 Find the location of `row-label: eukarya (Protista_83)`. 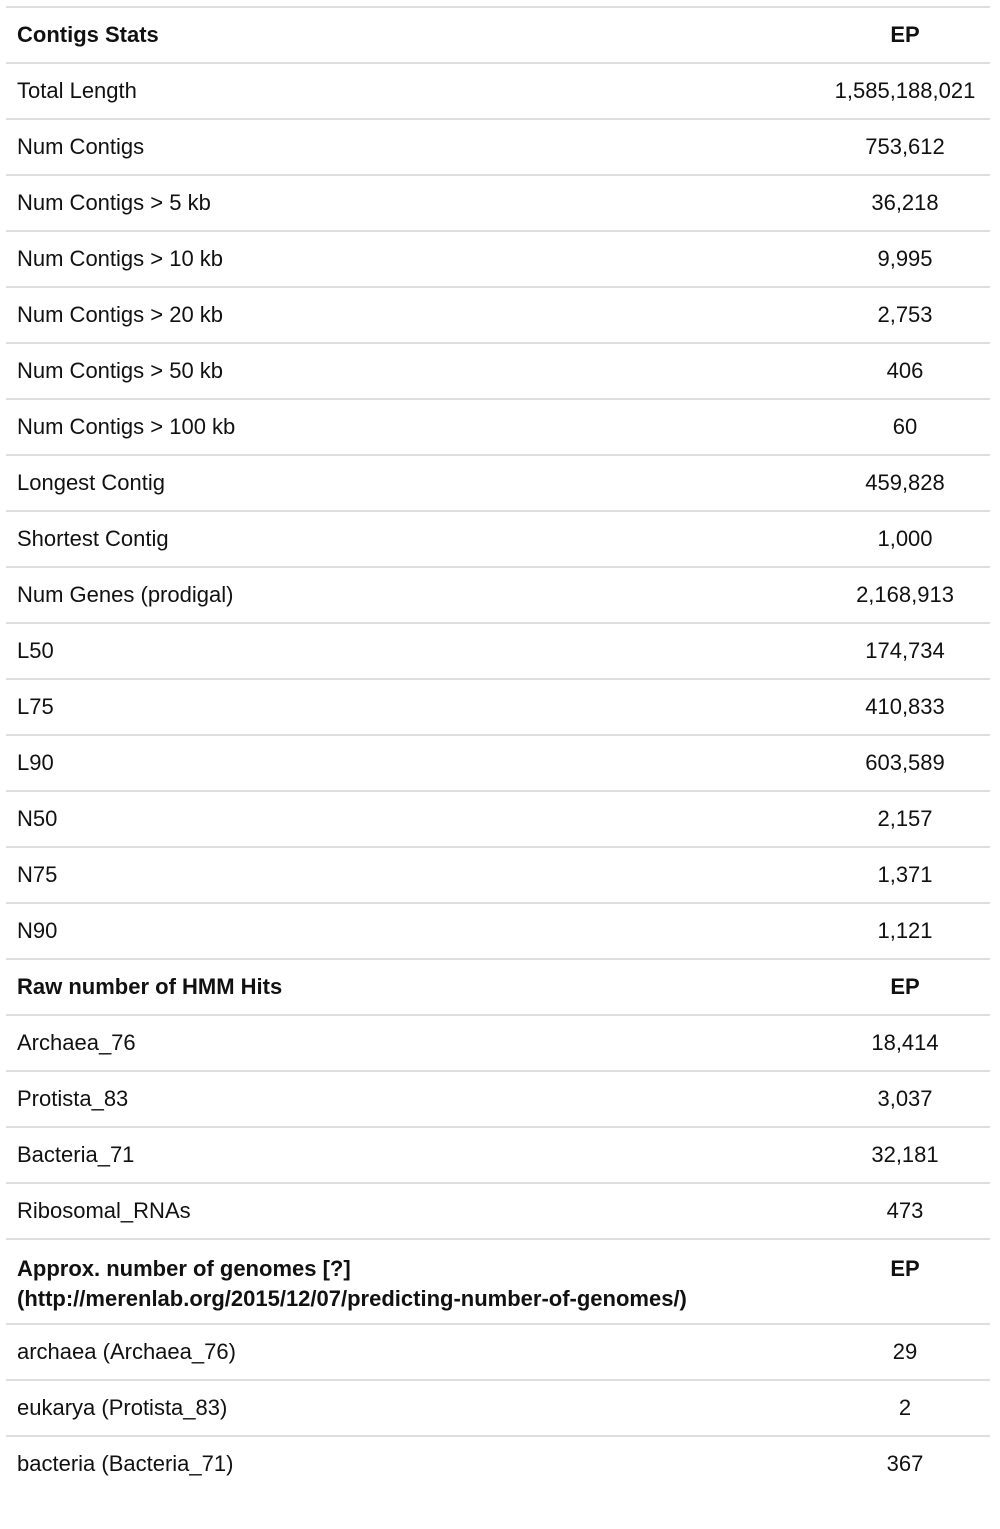

row-label: eukarya (Protista_83) is located at coordinates (413, 1407).